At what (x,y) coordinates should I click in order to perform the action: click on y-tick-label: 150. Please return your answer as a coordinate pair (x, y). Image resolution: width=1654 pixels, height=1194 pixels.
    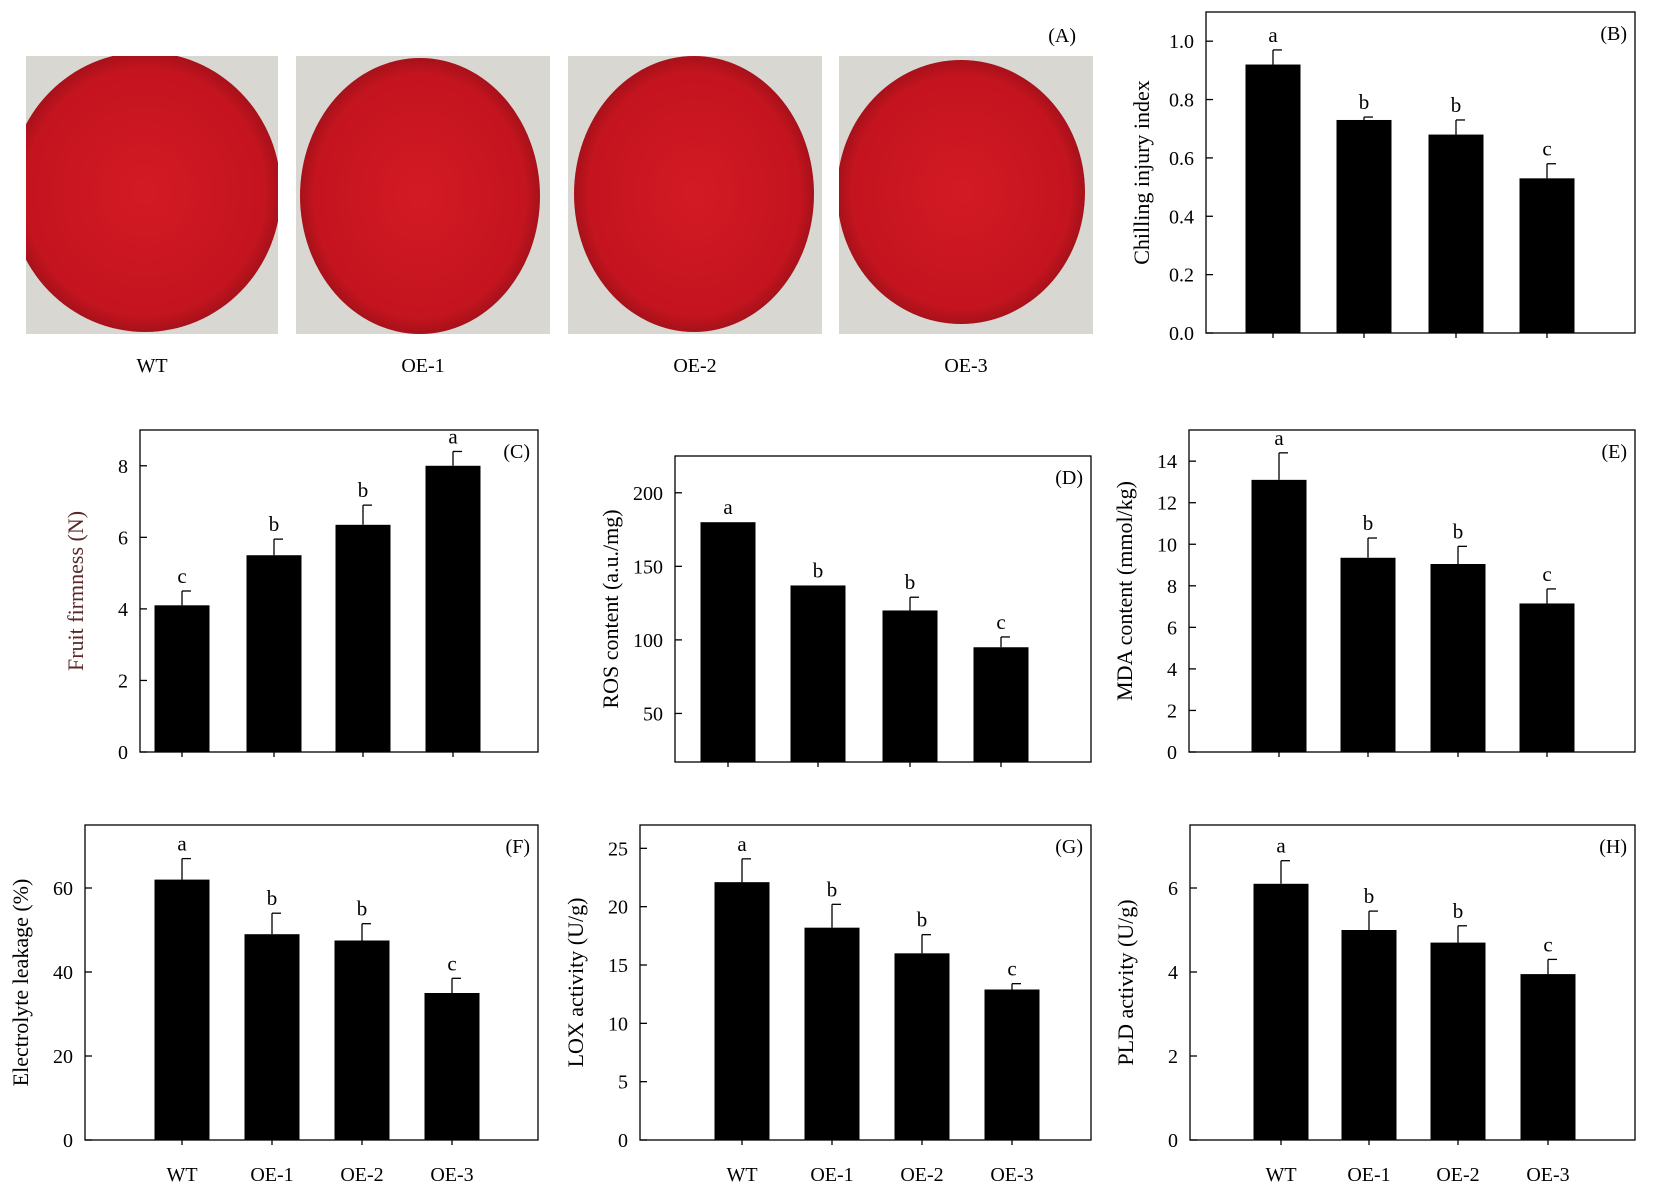
    Looking at the image, I should click on (648, 567).